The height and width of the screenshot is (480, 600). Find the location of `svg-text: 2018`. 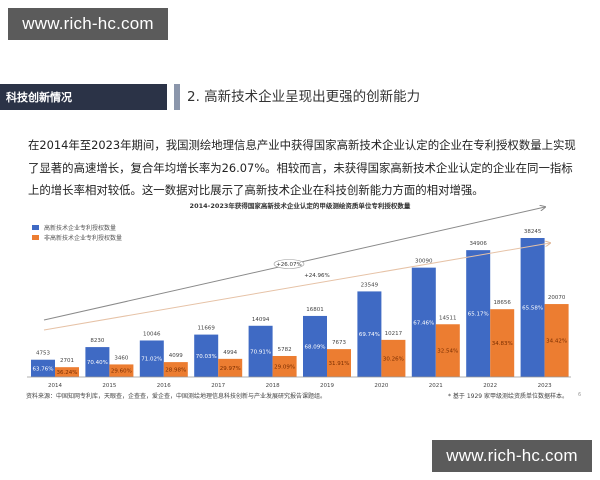

svg-text: 2018 is located at coordinates (273, 386).